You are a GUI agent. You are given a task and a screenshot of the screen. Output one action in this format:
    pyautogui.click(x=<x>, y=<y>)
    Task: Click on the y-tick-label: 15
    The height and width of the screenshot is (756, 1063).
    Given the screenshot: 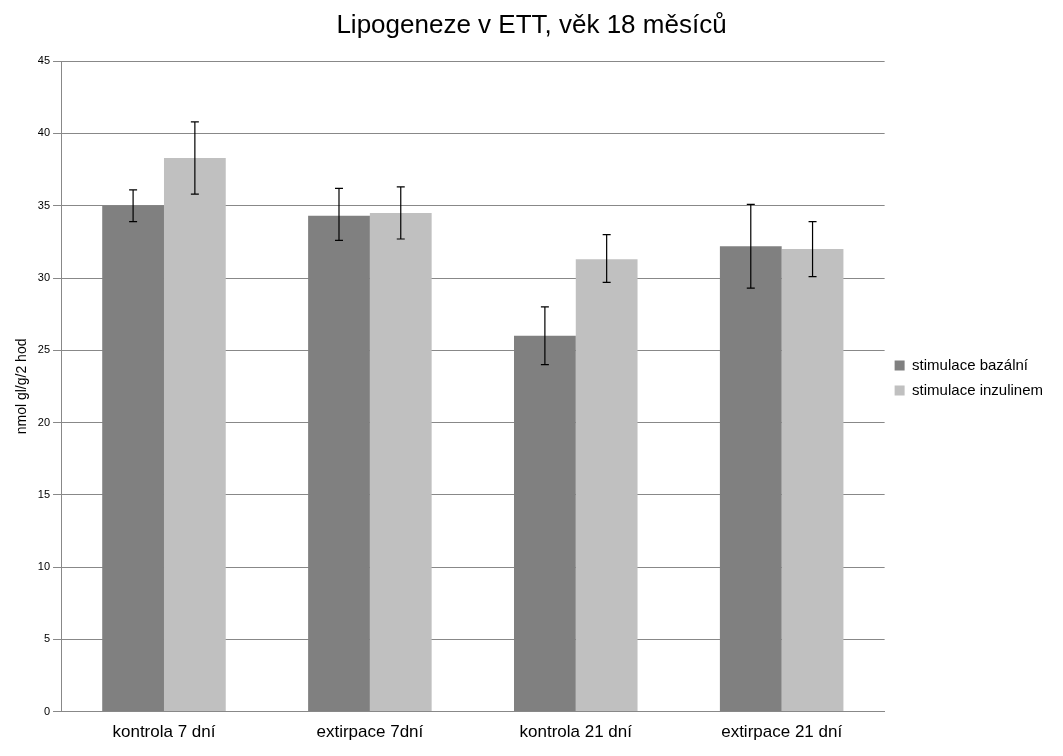 What is the action you would take?
    pyautogui.click(x=44, y=493)
    